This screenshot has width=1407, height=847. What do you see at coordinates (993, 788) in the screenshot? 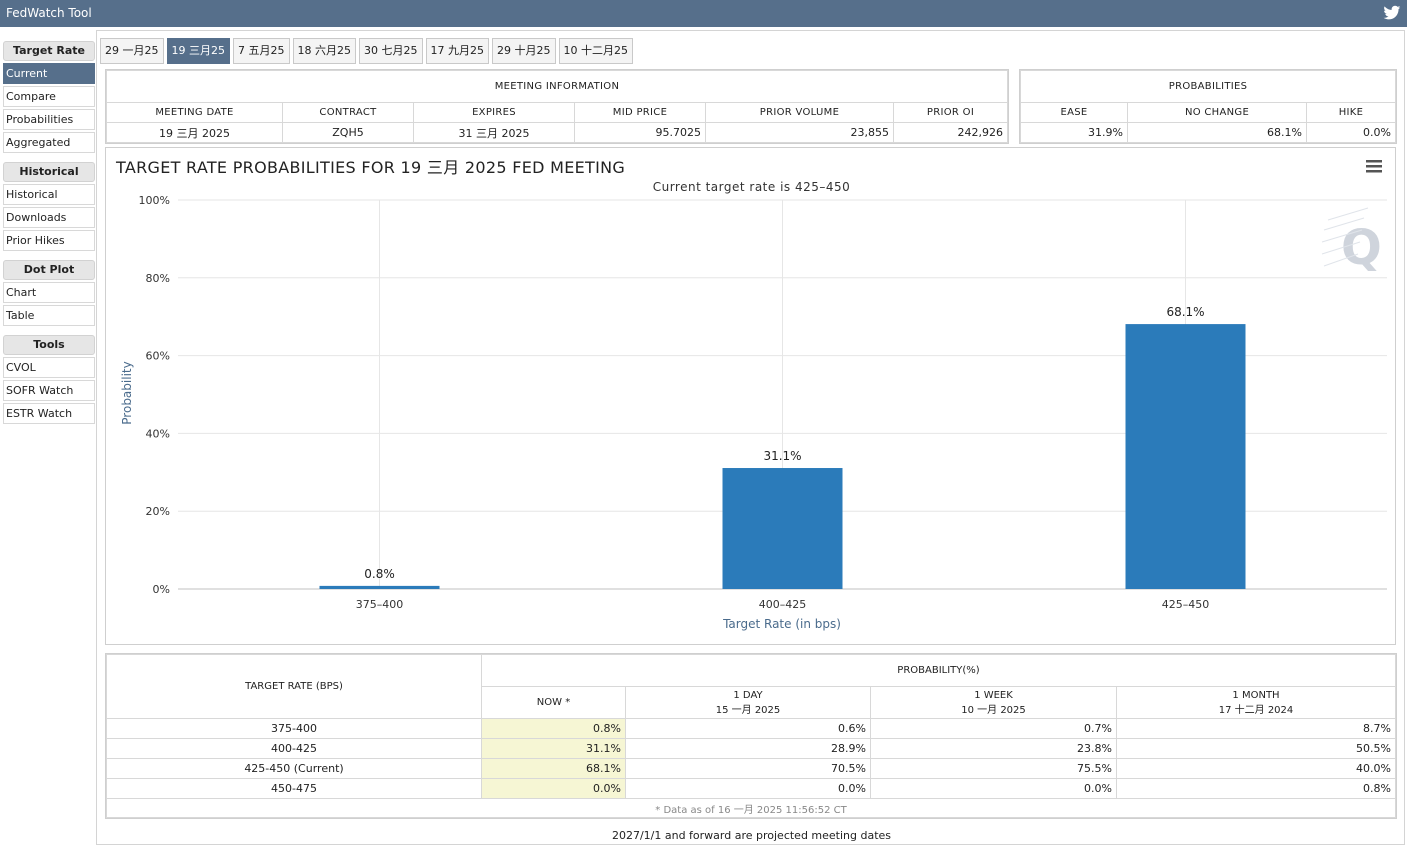
I see `week-cell: 0.0%` at bounding box center [993, 788].